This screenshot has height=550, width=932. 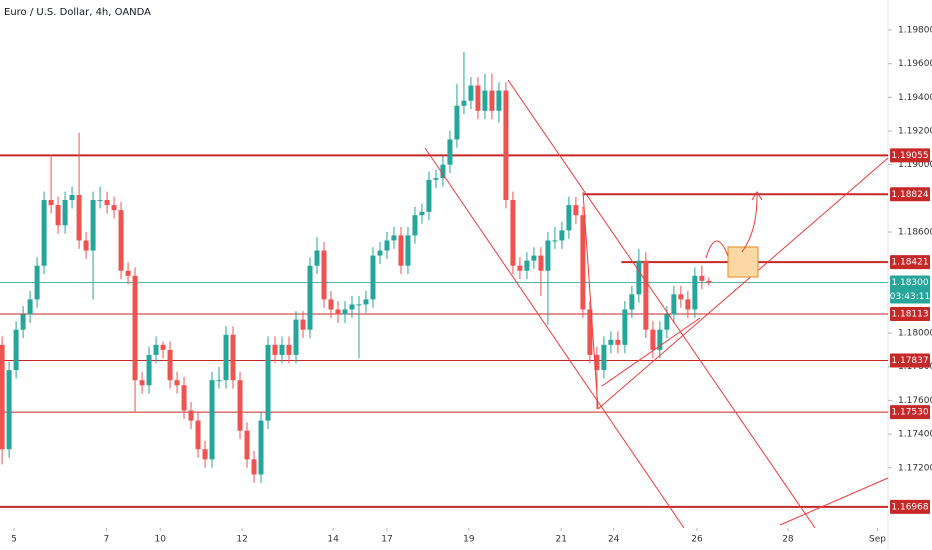 I want to click on level-price-label: 1.17837, so click(x=909, y=361).